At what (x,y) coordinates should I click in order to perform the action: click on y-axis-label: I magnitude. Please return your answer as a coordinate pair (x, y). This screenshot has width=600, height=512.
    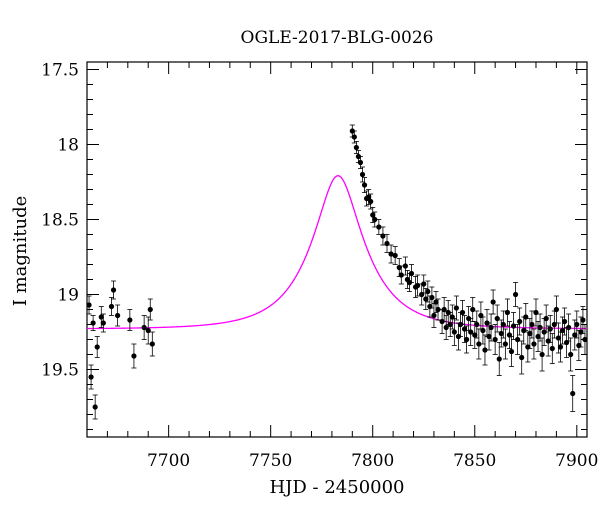
    Looking at the image, I should click on (20, 251).